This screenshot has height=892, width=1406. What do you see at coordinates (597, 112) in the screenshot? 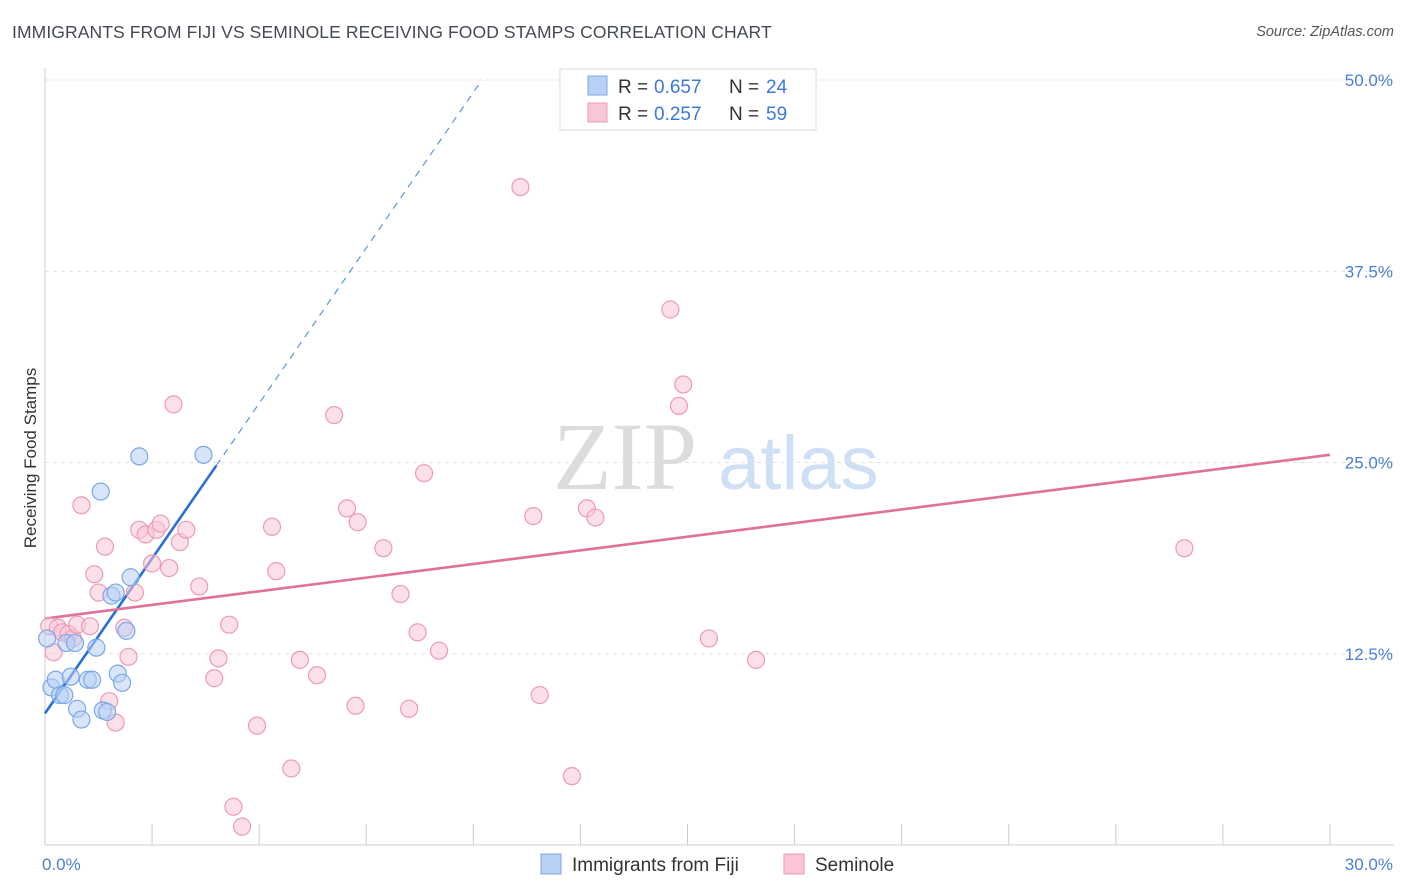
I see `legend-swatch-seminole` at bounding box center [597, 112].